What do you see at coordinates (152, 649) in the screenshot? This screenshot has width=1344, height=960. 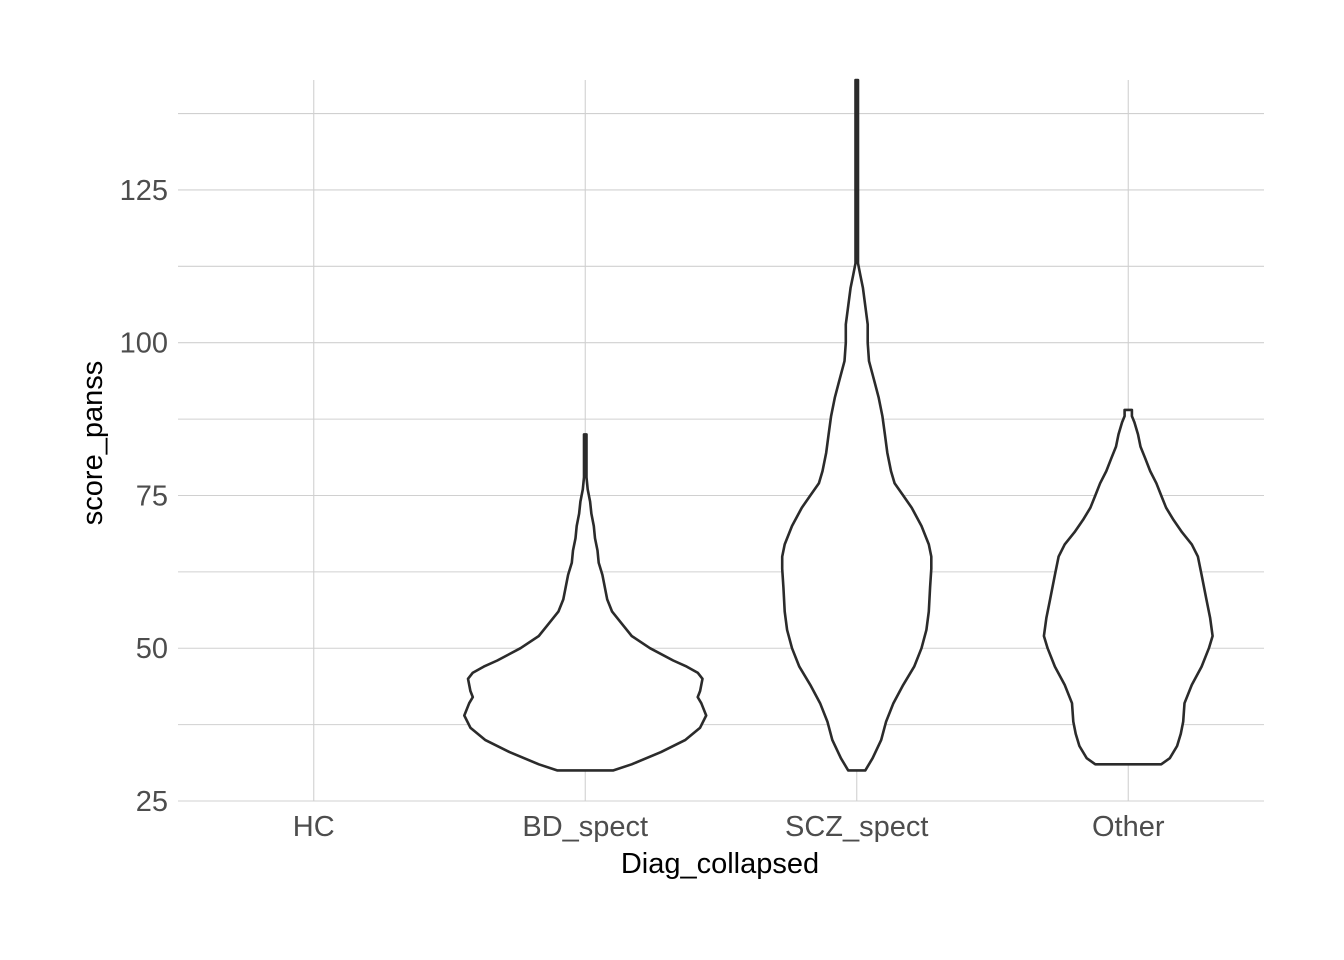 I see `y-tick-label: 50` at bounding box center [152, 649].